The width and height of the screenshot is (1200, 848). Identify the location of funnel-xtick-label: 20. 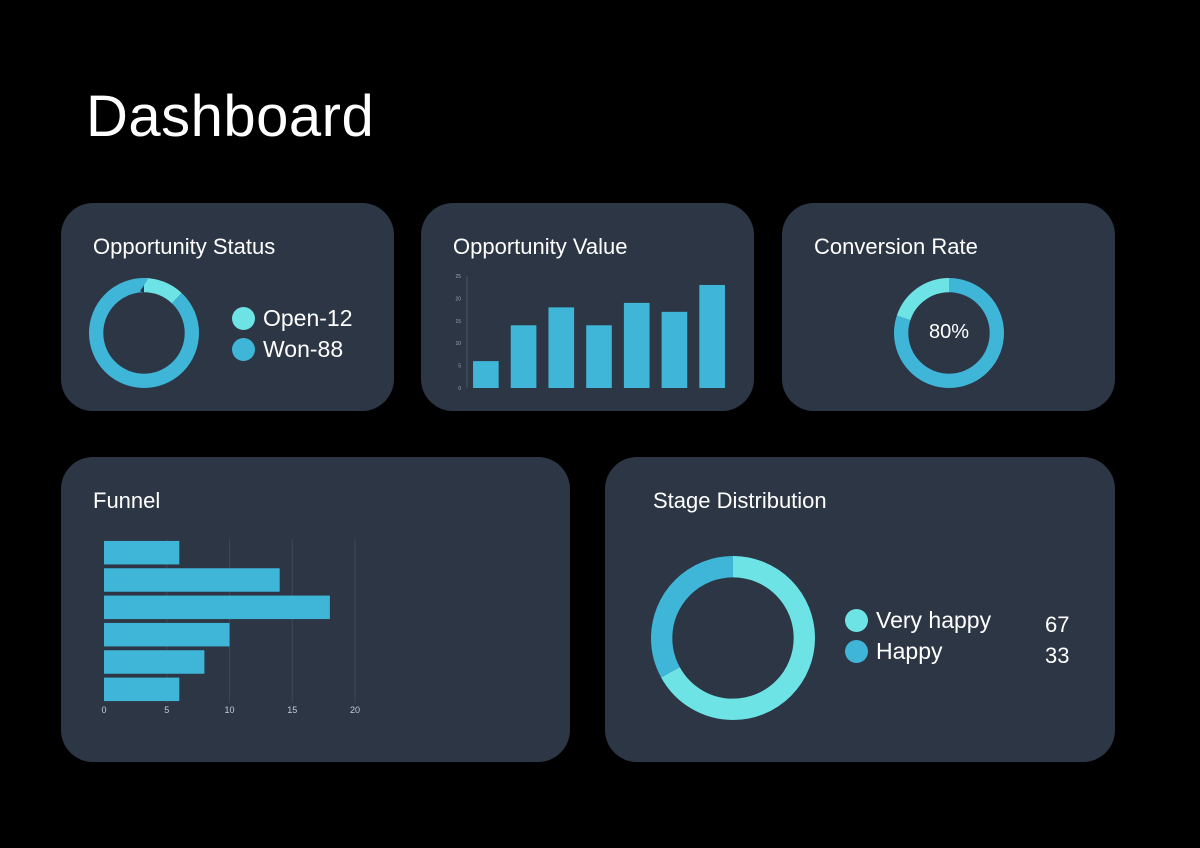
(355, 710).